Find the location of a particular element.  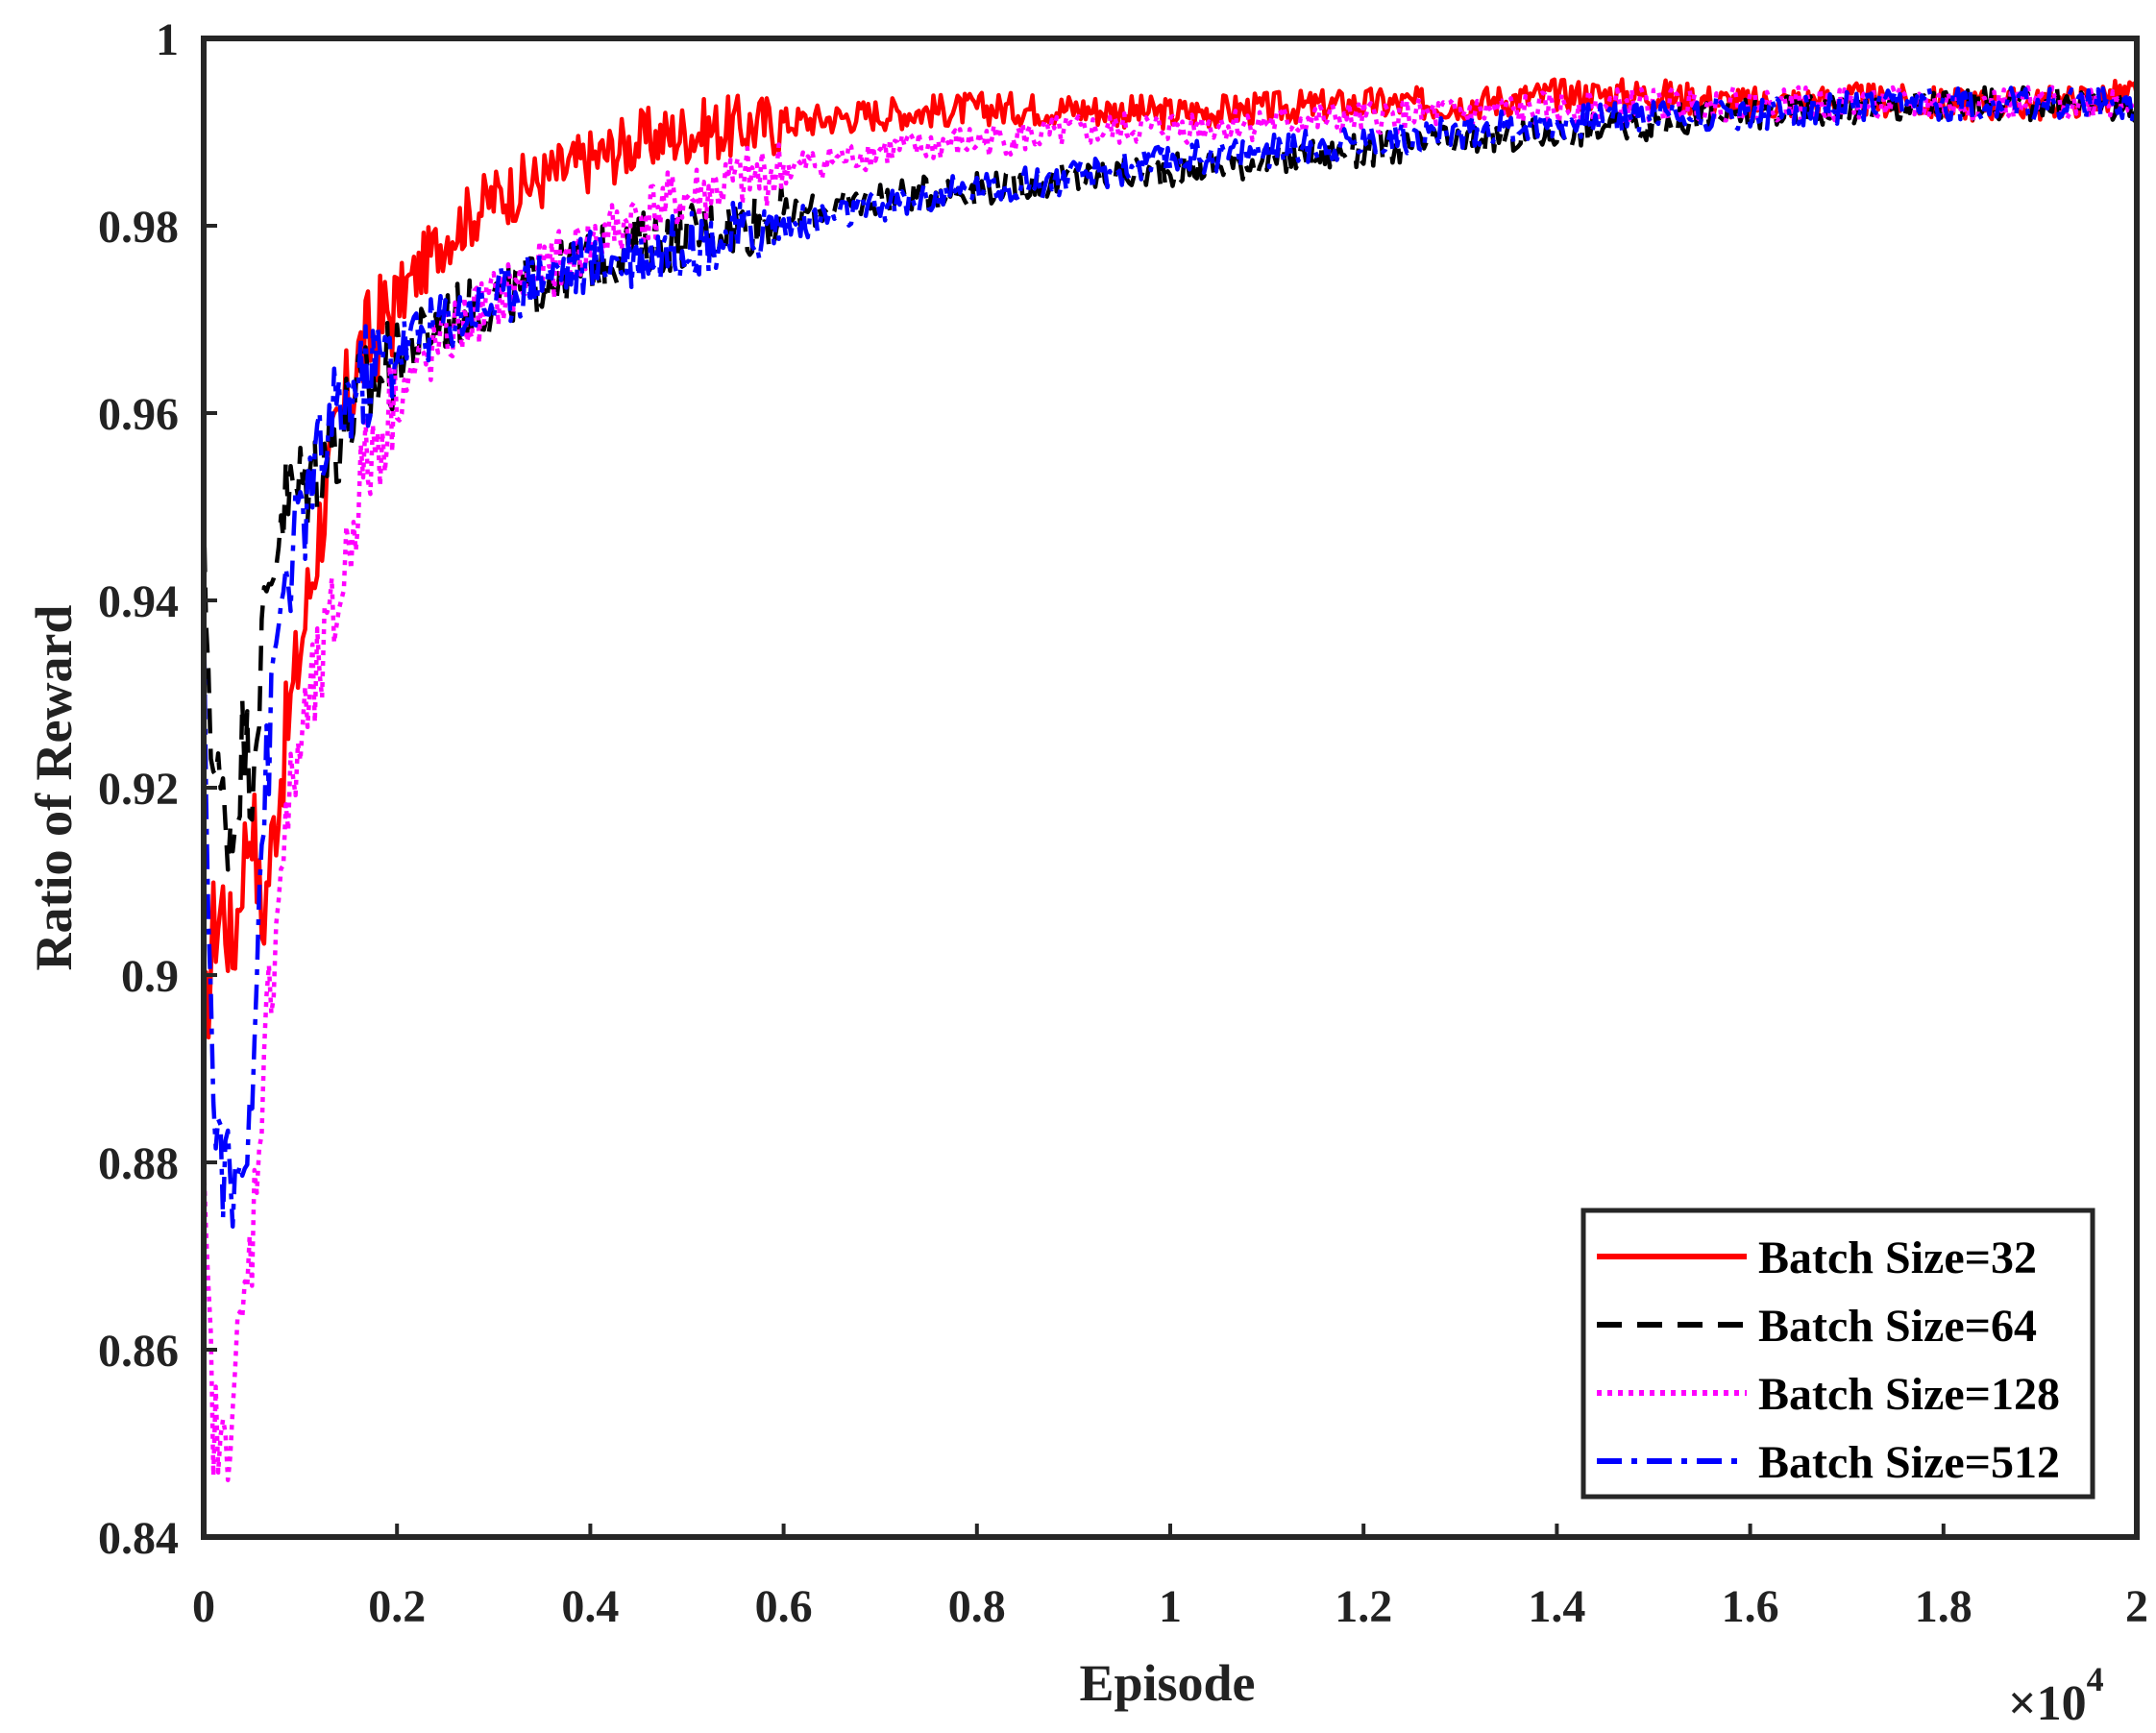

x-tick-label: 0.6 is located at coordinates (784, 1606).